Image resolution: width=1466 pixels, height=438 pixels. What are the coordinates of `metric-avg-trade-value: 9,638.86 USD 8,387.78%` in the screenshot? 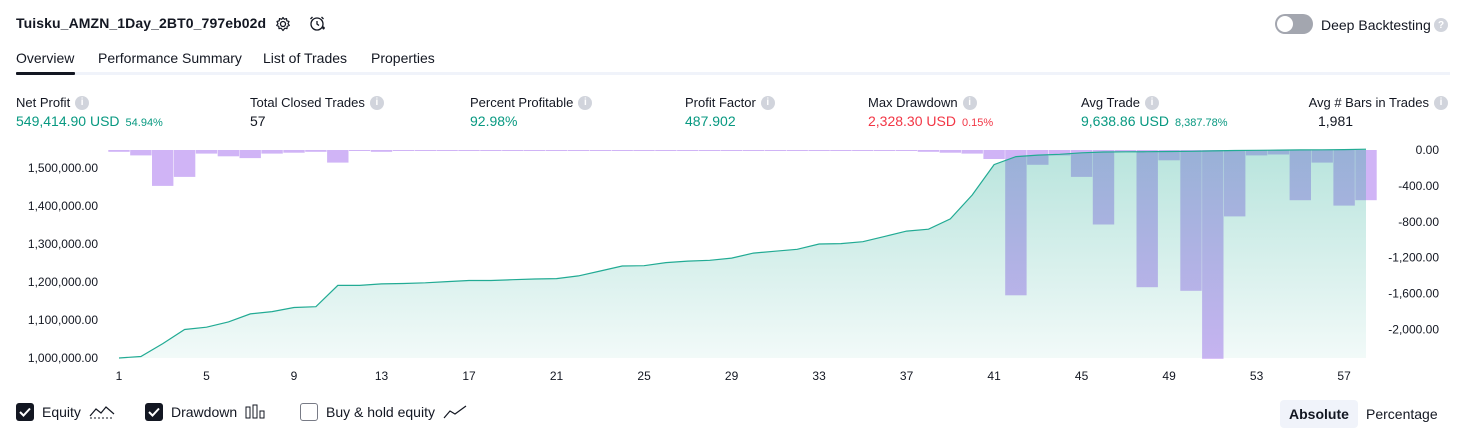 It's located at (1154, 121).